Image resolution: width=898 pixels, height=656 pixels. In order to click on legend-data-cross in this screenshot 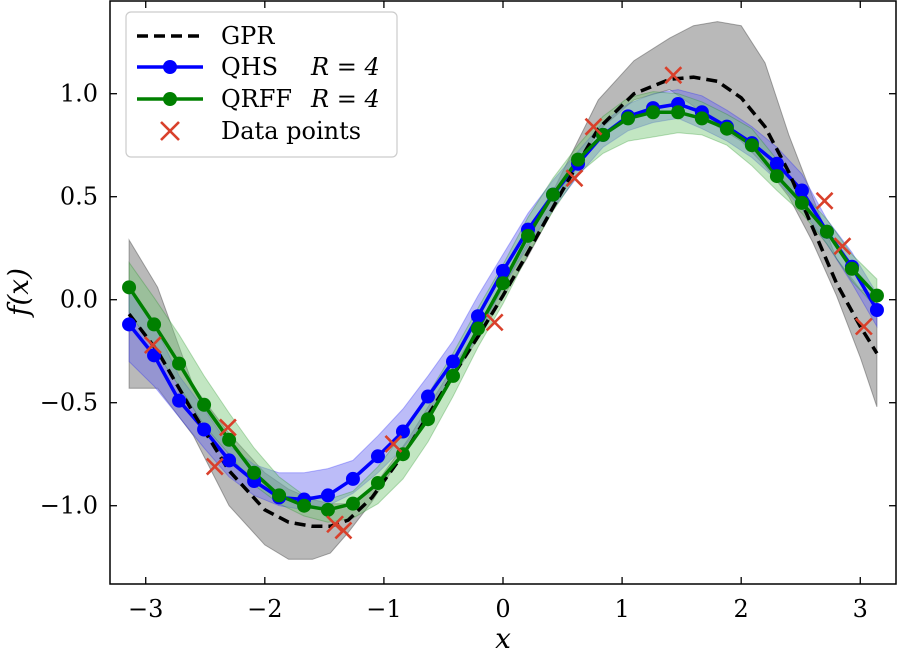, I will do `click(170, 131)`.